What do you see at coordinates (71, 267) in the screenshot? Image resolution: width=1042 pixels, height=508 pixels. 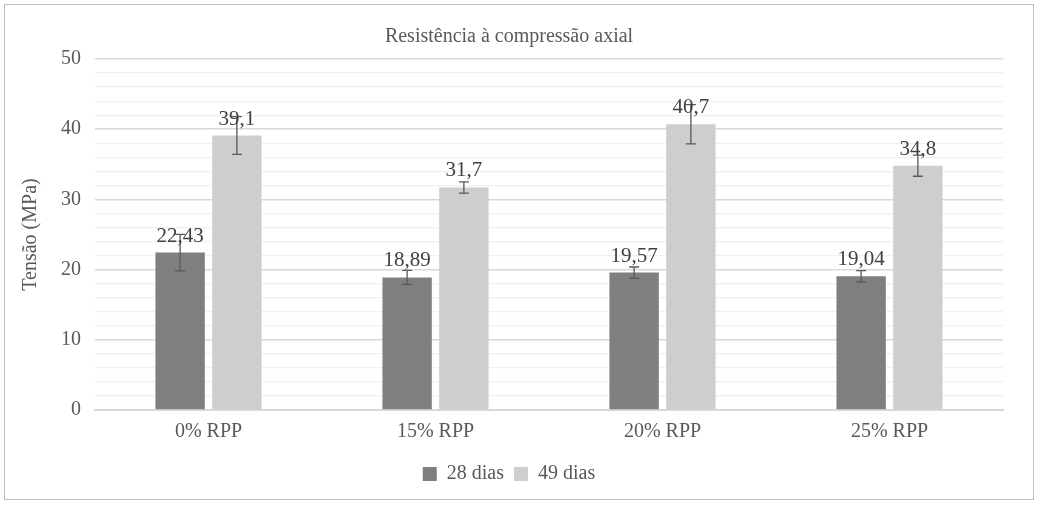 I see `y-tick-label: 20` at bounding box center [71, 267].